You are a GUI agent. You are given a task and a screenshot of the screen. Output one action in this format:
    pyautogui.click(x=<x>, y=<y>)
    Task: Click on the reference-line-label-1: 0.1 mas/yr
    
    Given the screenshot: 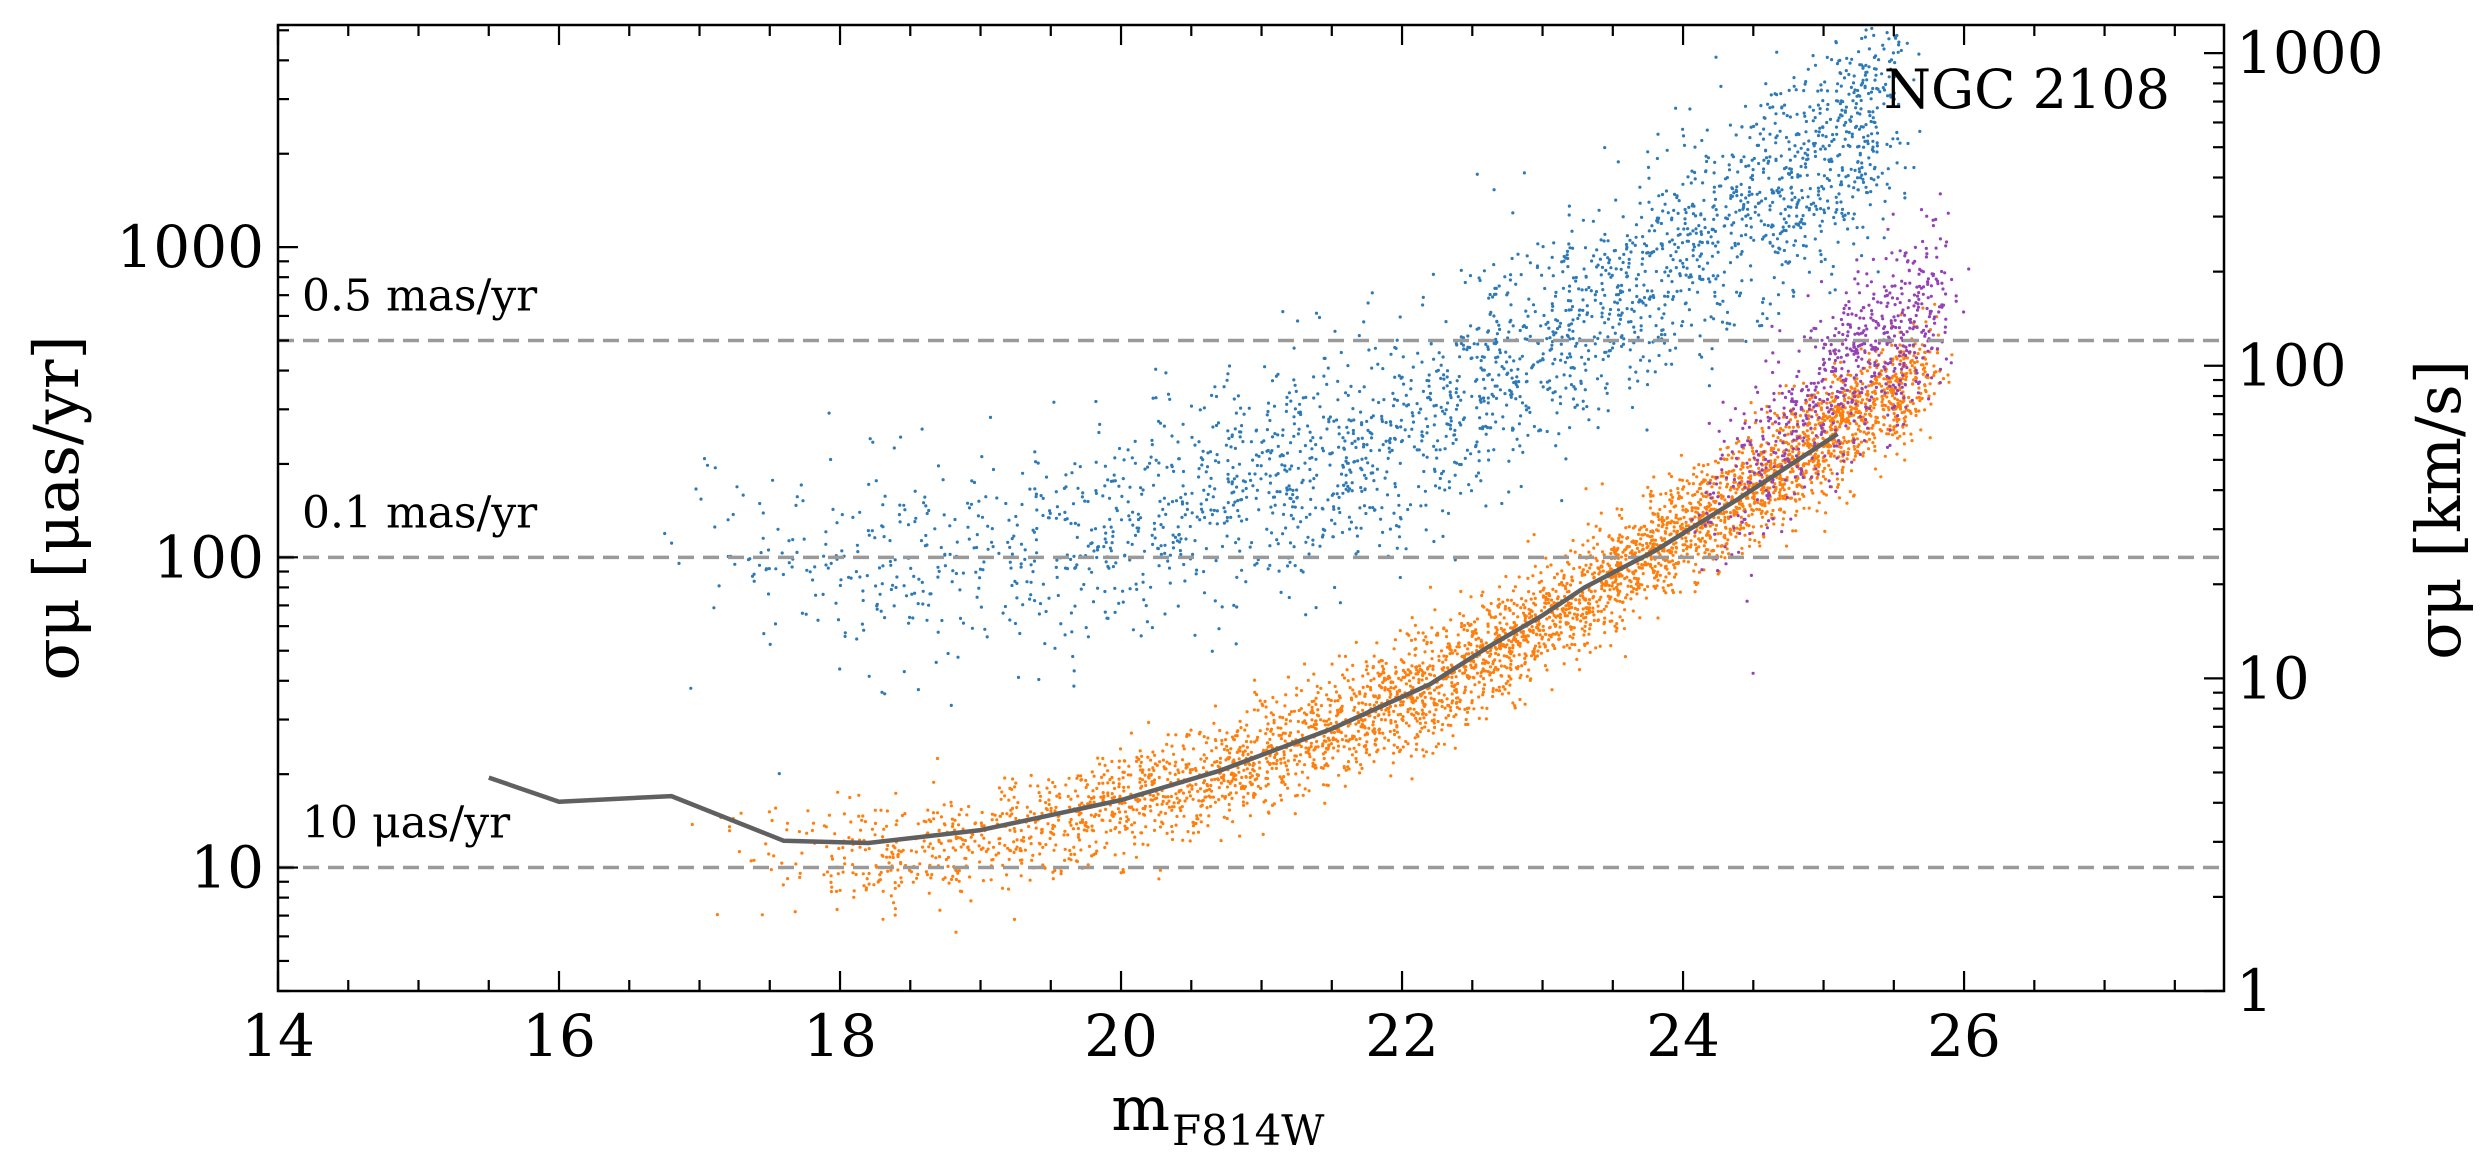 What is the action you would take?
    pyautogui.click(x=420, y=512)
    